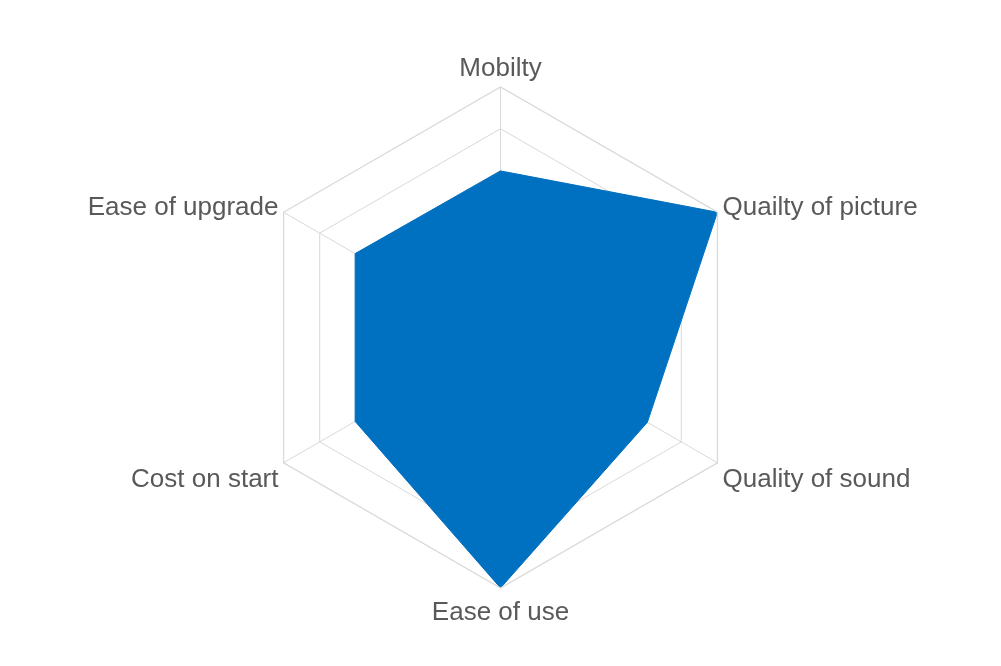  What do you see at coordinates (500, 610) in the screenshot?
I see `spoke-label: Ease of use` at bounding box center [500, 610].